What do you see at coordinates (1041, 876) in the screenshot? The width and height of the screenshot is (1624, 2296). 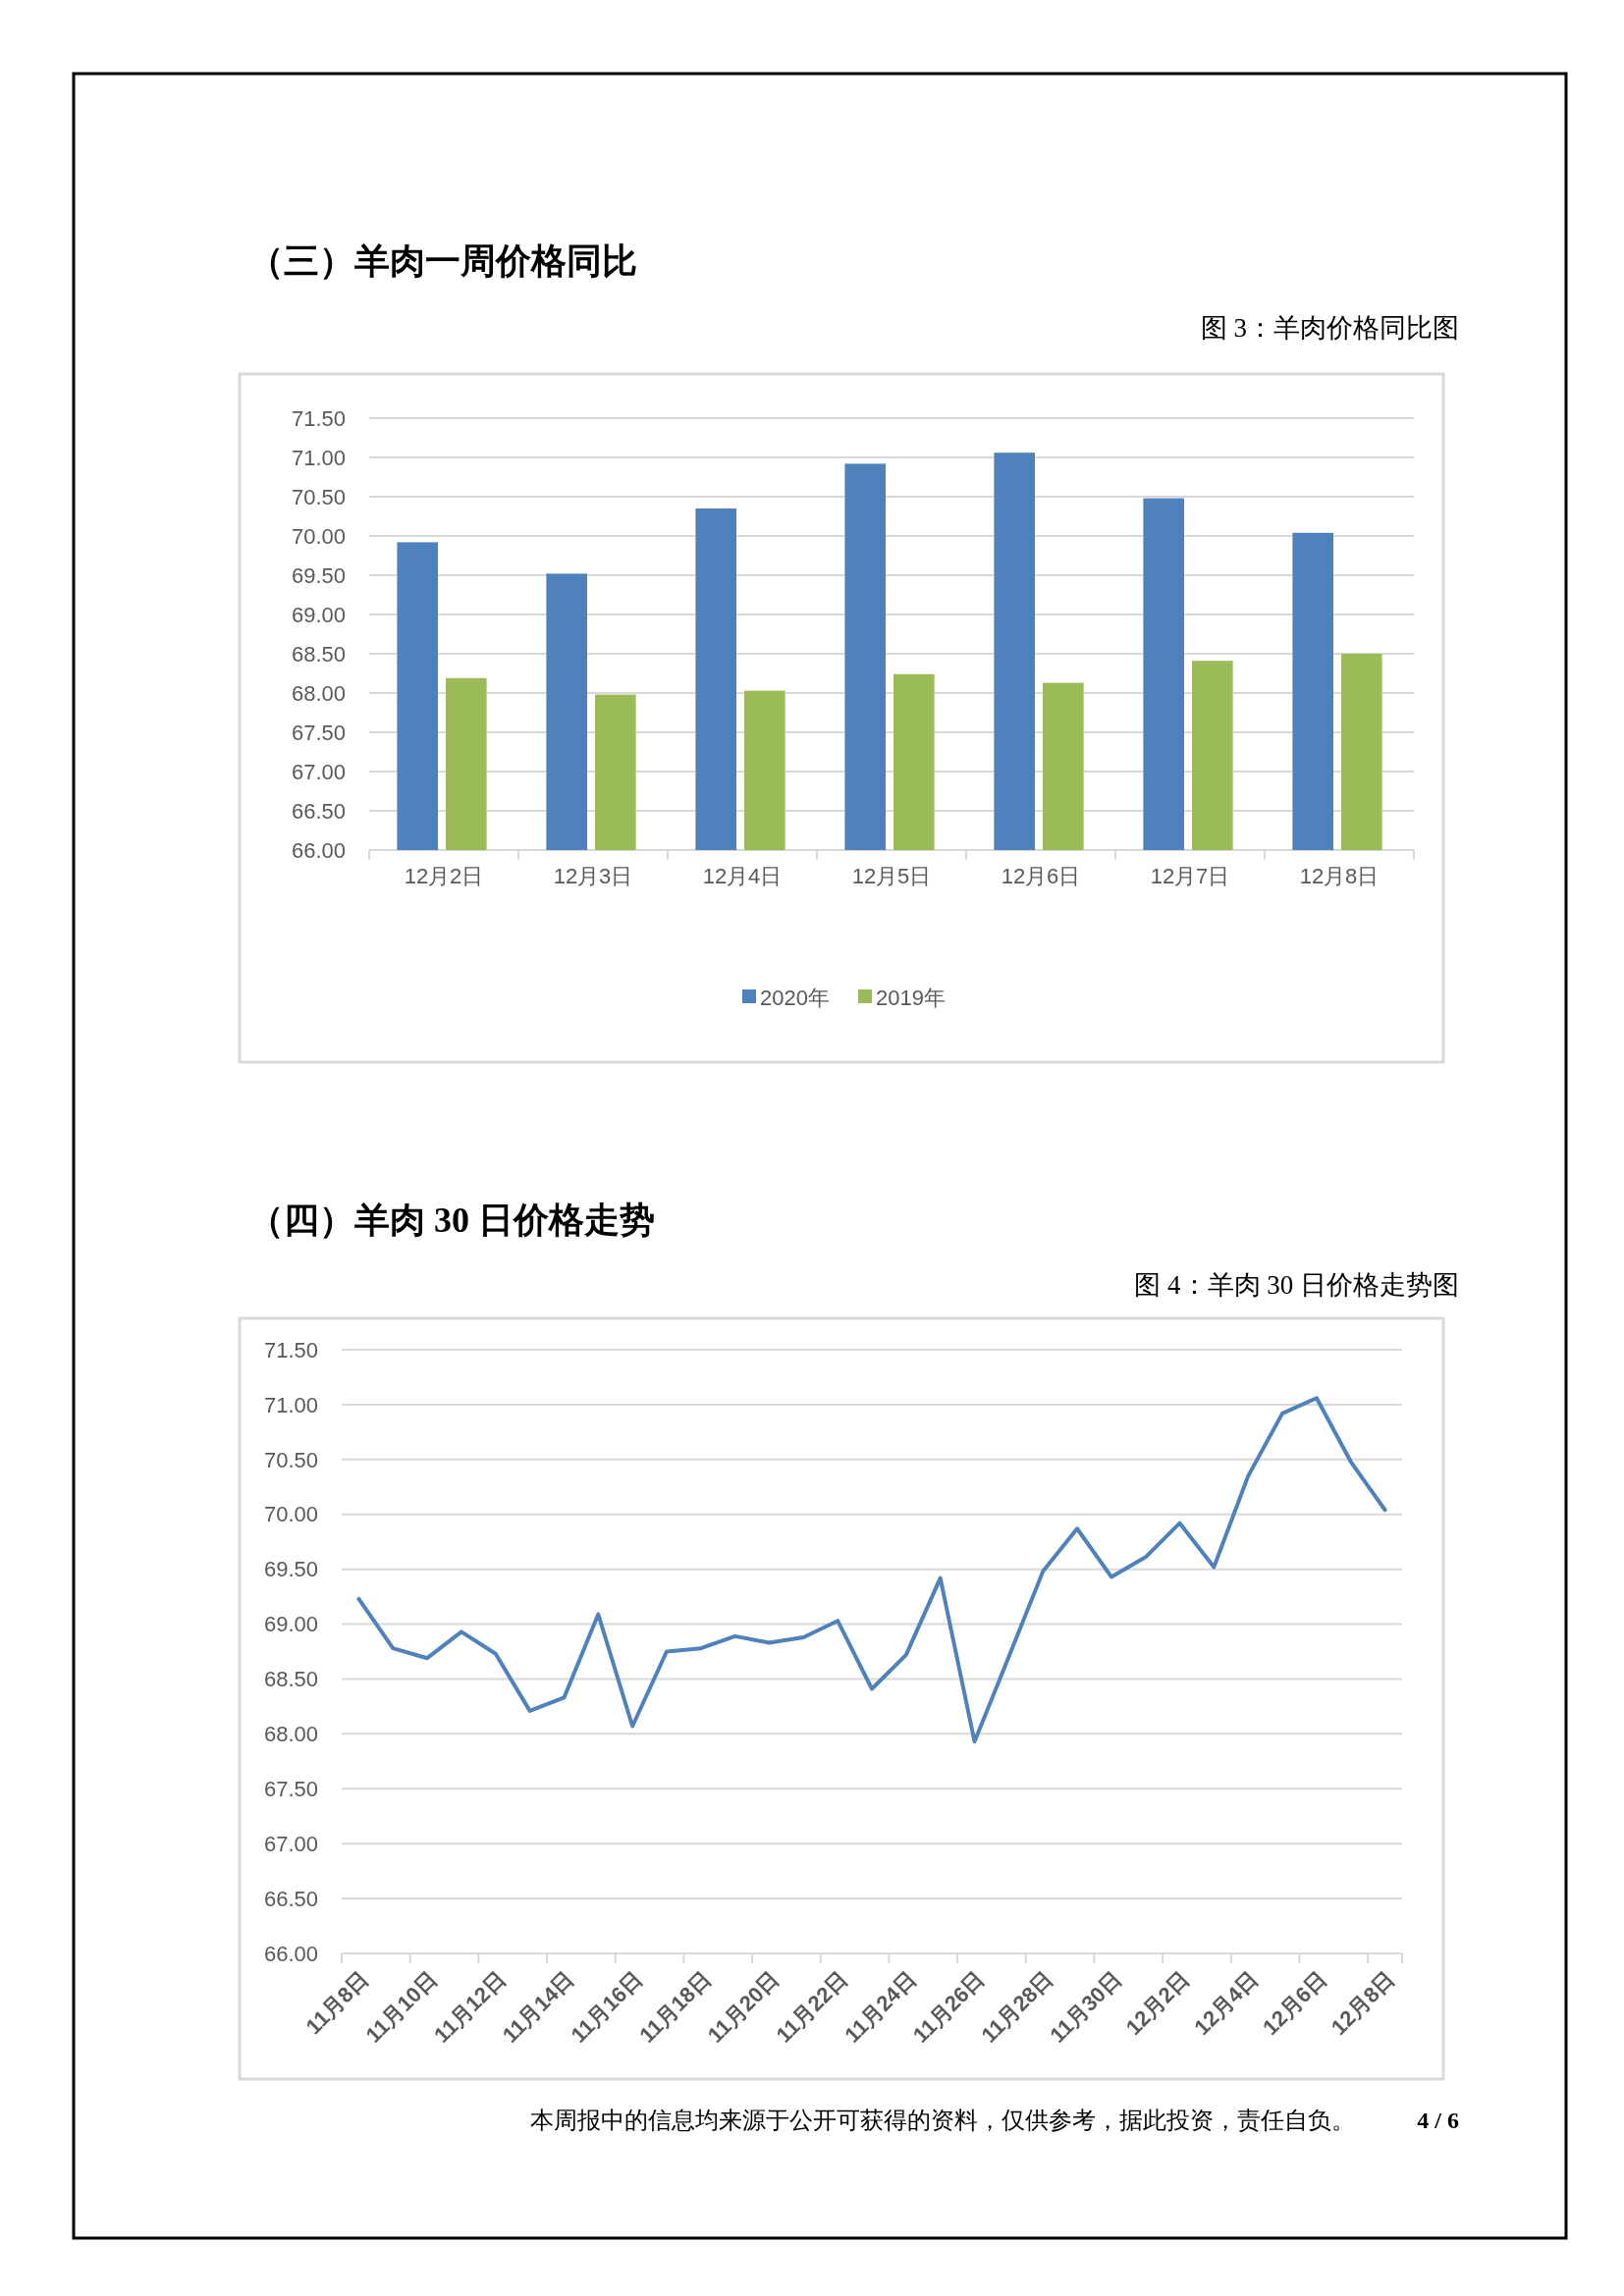 I see `x-tick-label: 12月6日` at bounding box center [1041, 876].